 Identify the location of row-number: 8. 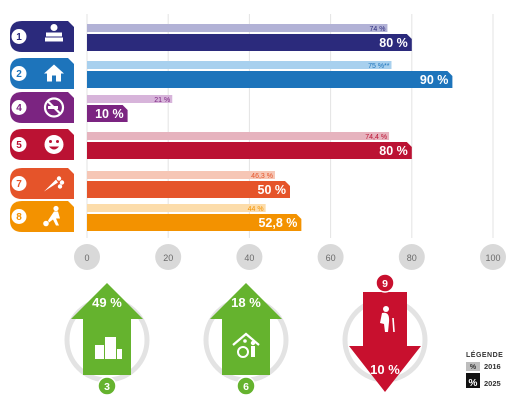
(19, 217).